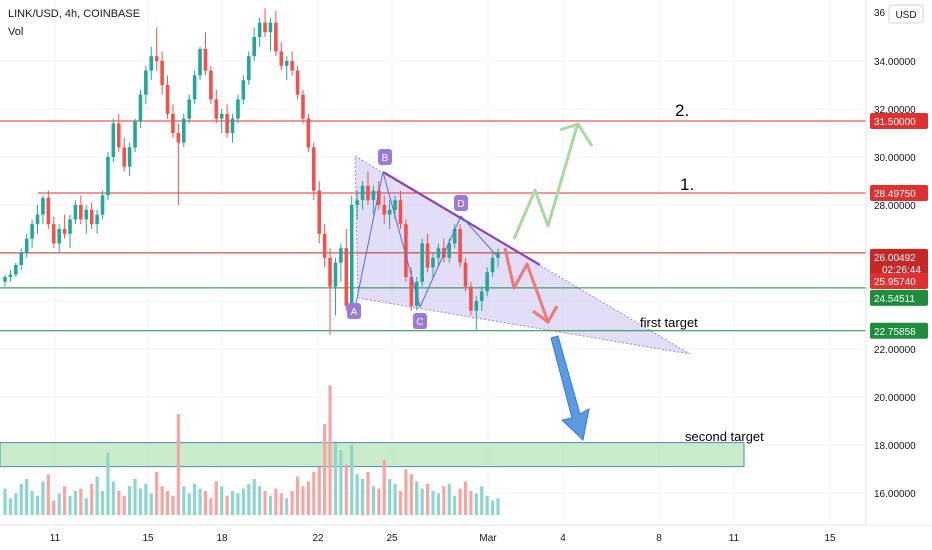 The image size is (932, 550). What do you see at coordinates (545, 182) in the screenshot?
I see `bullish-projection` at bounding box center [545, 182].